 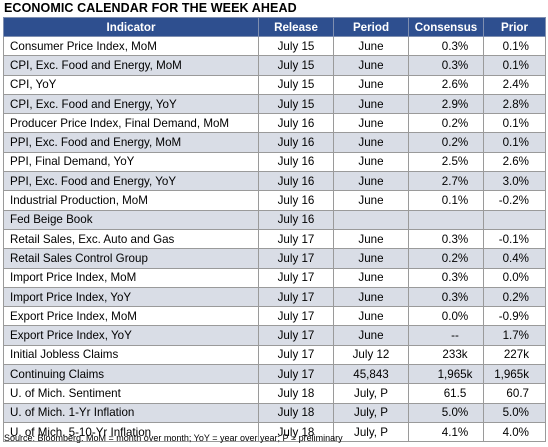 I want to click on column-header-period: Period, so click(x=371, y=27).